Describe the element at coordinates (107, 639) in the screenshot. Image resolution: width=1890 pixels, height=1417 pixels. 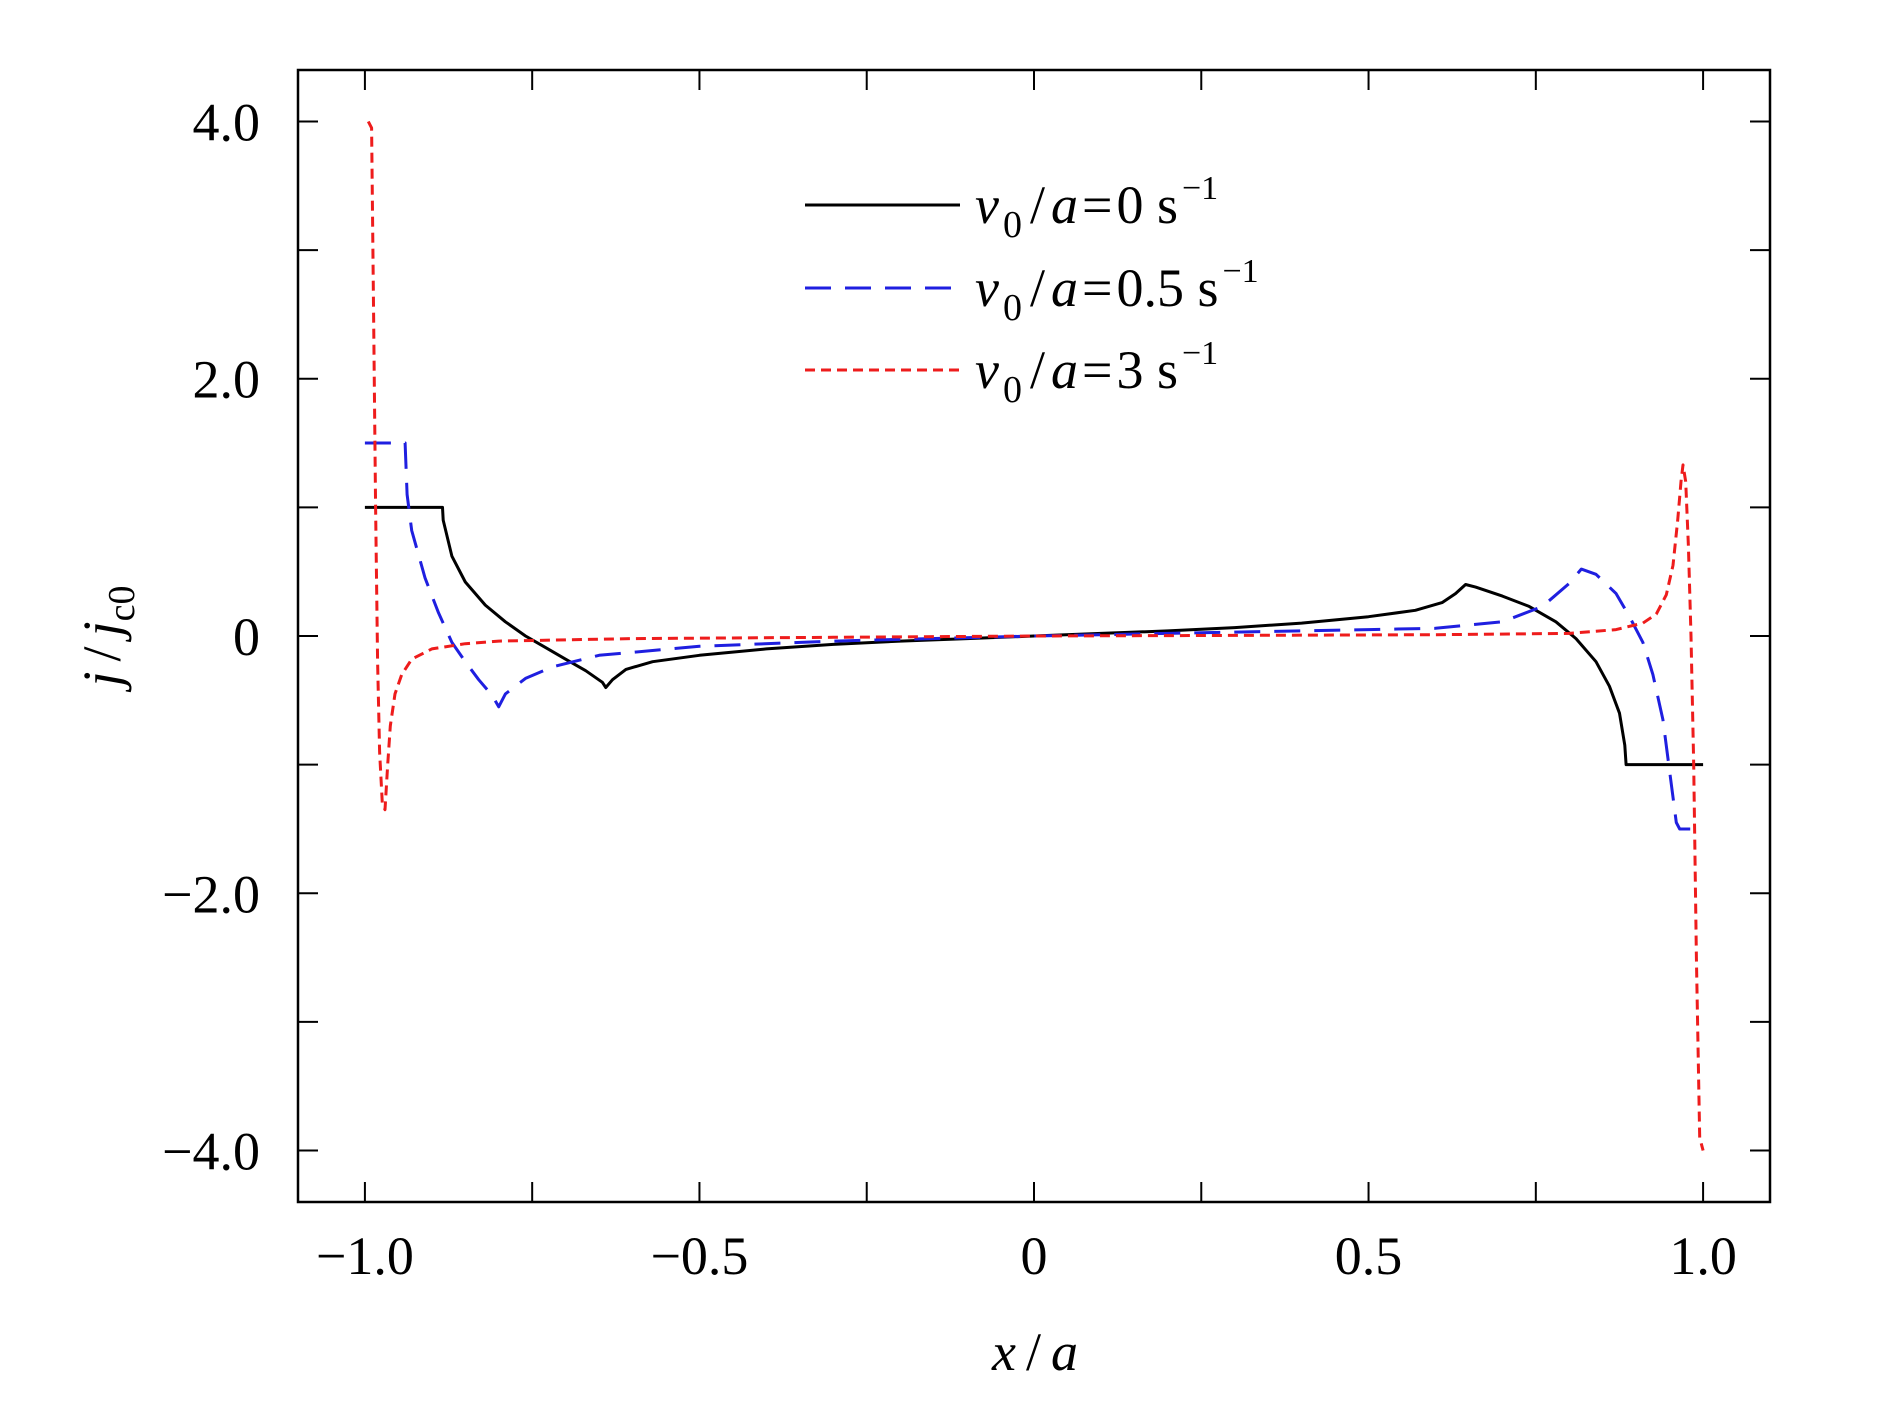
I see `y-axis-label: j/jc0` at that location.